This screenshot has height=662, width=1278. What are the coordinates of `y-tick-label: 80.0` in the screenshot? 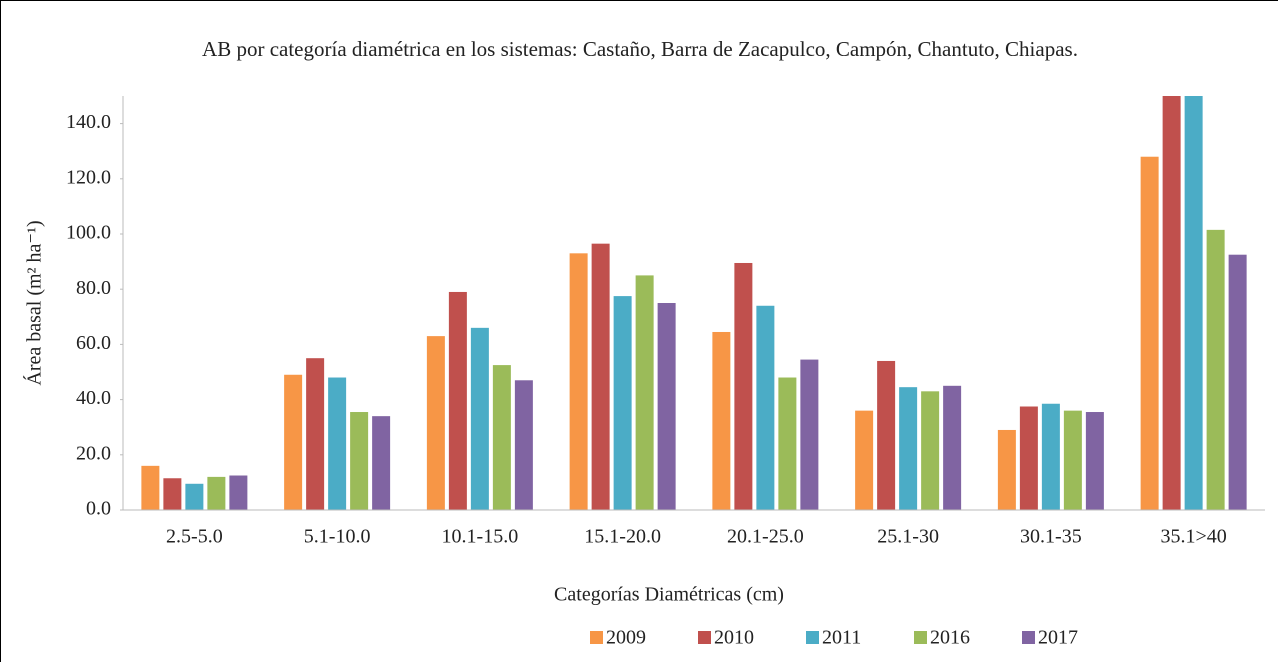 It's located at (93, 288).